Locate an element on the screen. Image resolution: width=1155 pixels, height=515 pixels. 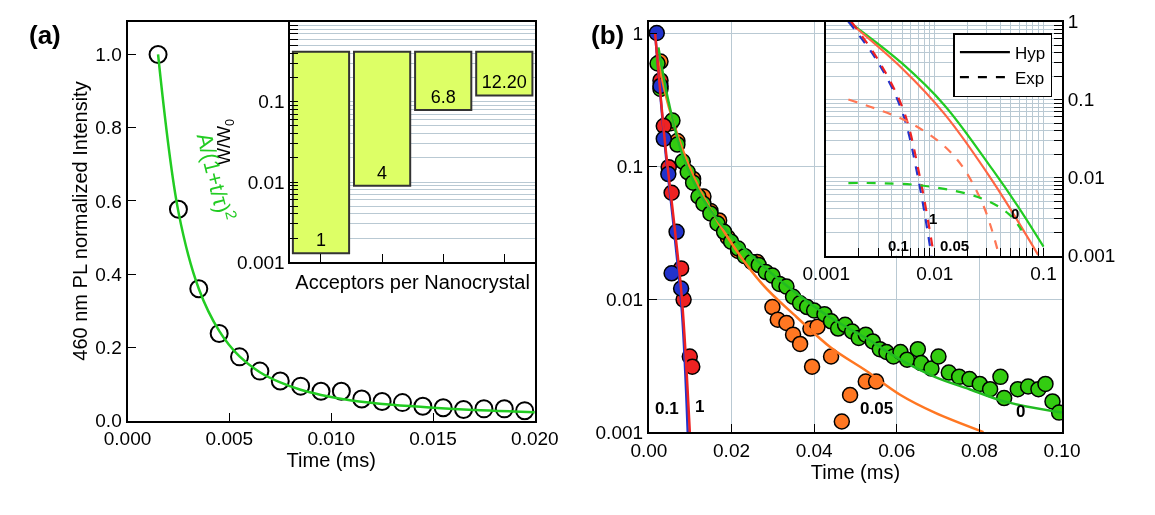
x-tick-label: 0.10 is located at coordinates (1062, 450).